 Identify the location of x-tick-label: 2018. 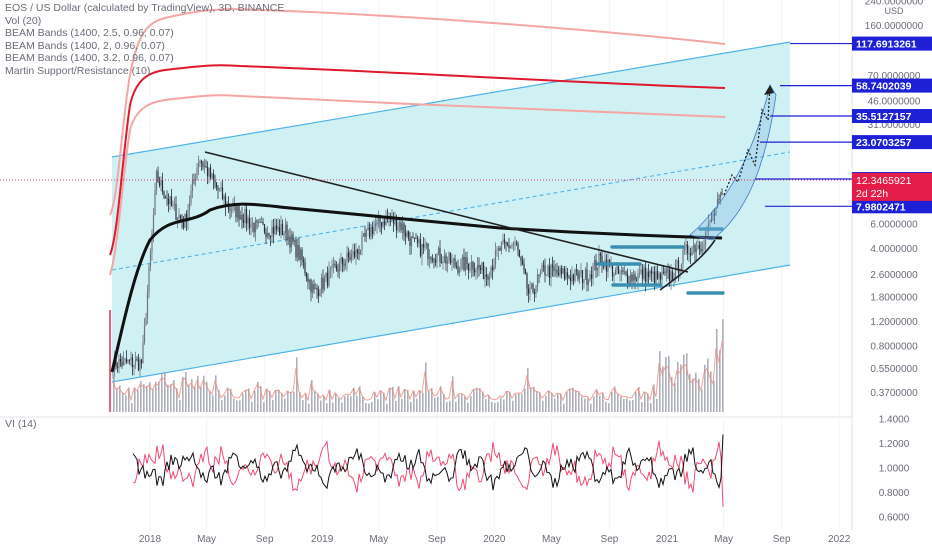
(150, 539).